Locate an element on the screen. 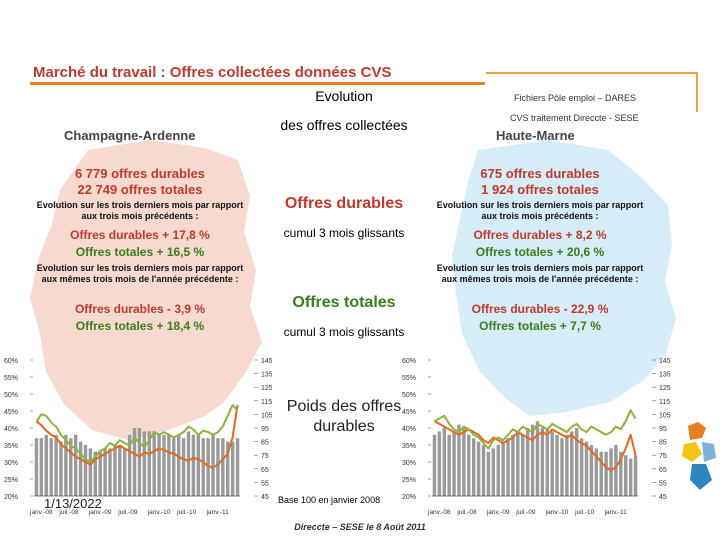 Image resolution: width=720 pixels, height=540 pixels. right-chart-right-tick-label: 105 is located at coordinates (665, 415).